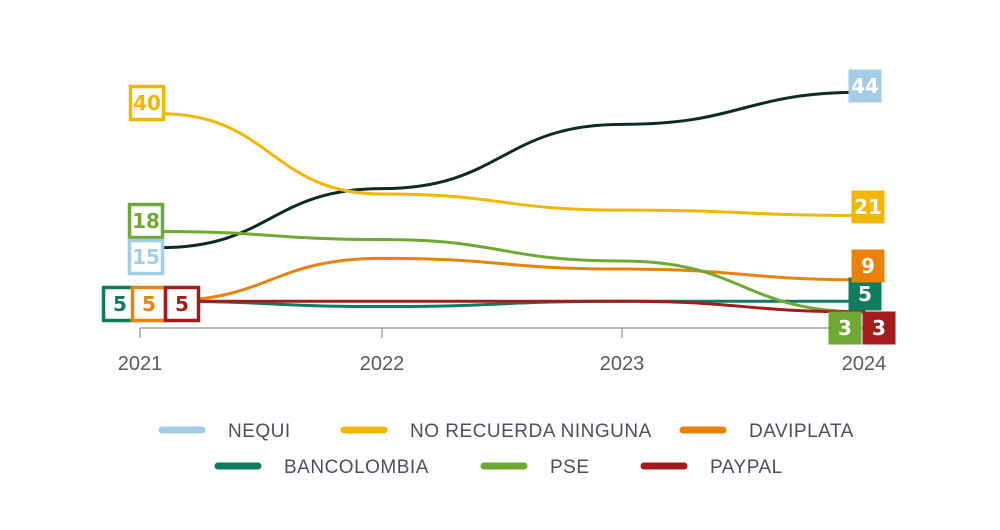  I want to click on data-label-pse-2024: 3, so click(845, 328).